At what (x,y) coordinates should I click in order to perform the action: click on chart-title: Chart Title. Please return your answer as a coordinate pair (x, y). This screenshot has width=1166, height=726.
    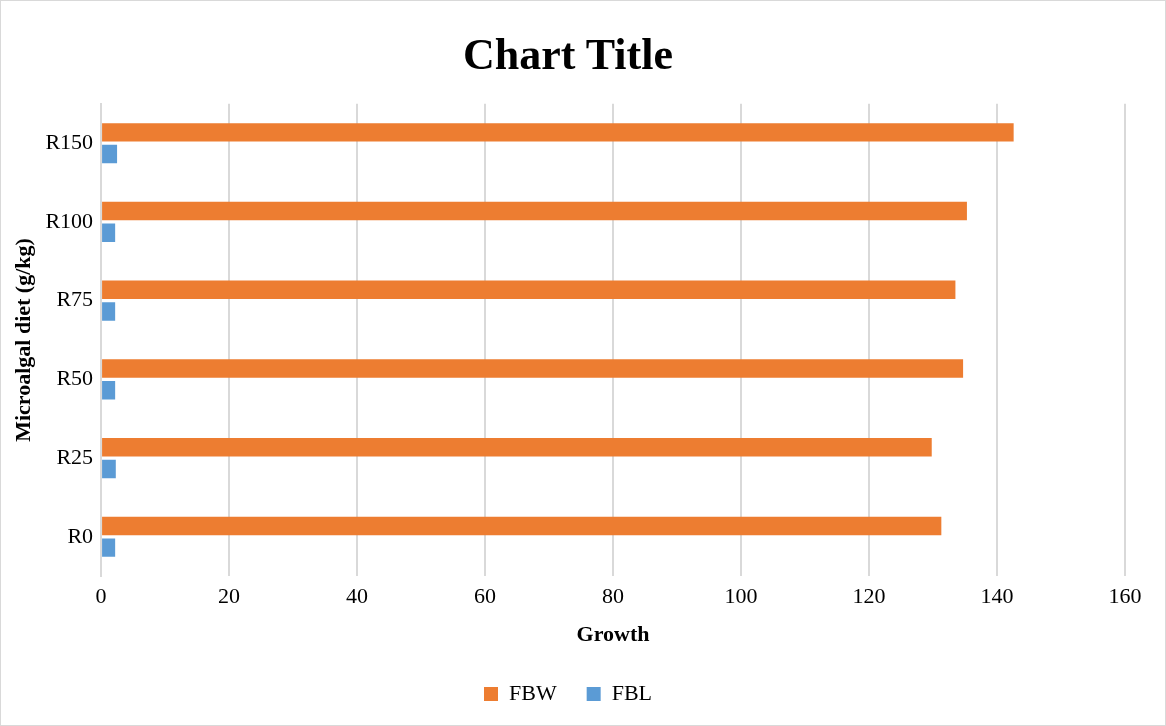
    Looking at the image, I should click on (568, 54).